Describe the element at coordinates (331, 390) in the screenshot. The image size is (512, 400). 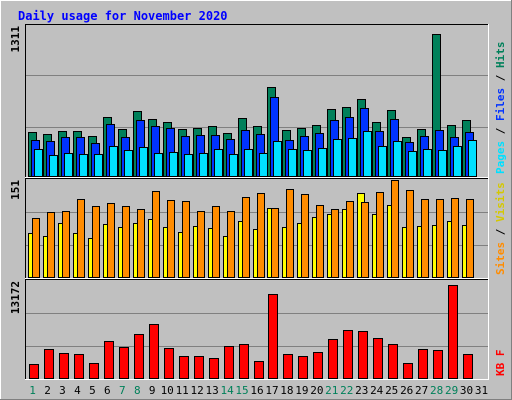
I see `x-tick-label-day-21: 21` at that location.